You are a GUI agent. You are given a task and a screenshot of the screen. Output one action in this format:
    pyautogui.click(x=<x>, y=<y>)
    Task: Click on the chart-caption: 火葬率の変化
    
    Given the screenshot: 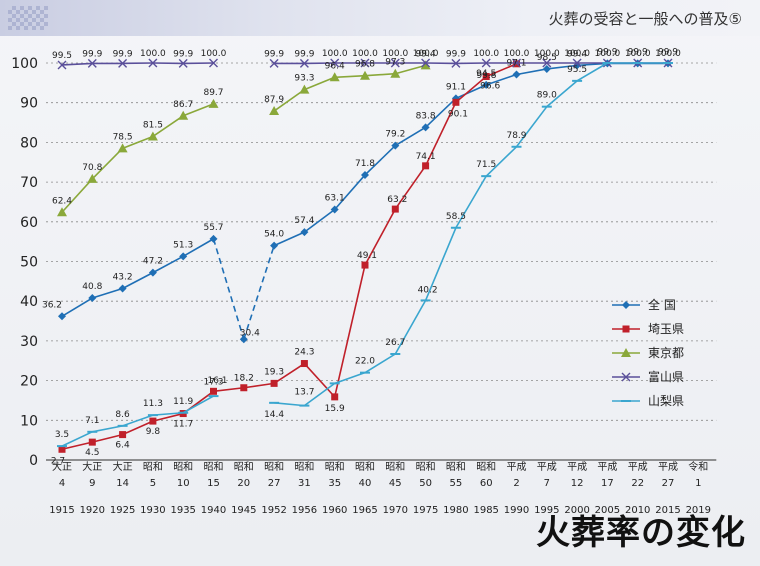 What is the action you would take?
    pyautogui.click(x=641, y=533)
    